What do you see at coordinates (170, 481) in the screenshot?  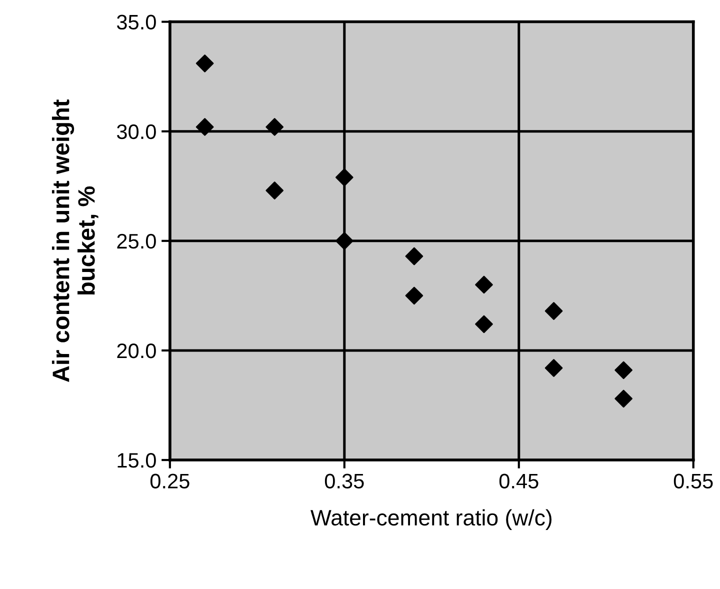 I see `x-tick-label: 0.25` at bounding box center [170, 481].